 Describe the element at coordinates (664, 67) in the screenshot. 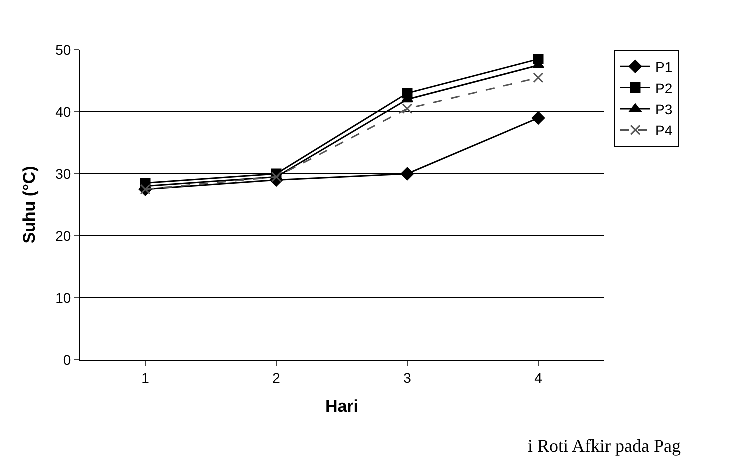

I see `legend-label: P1` at that location.